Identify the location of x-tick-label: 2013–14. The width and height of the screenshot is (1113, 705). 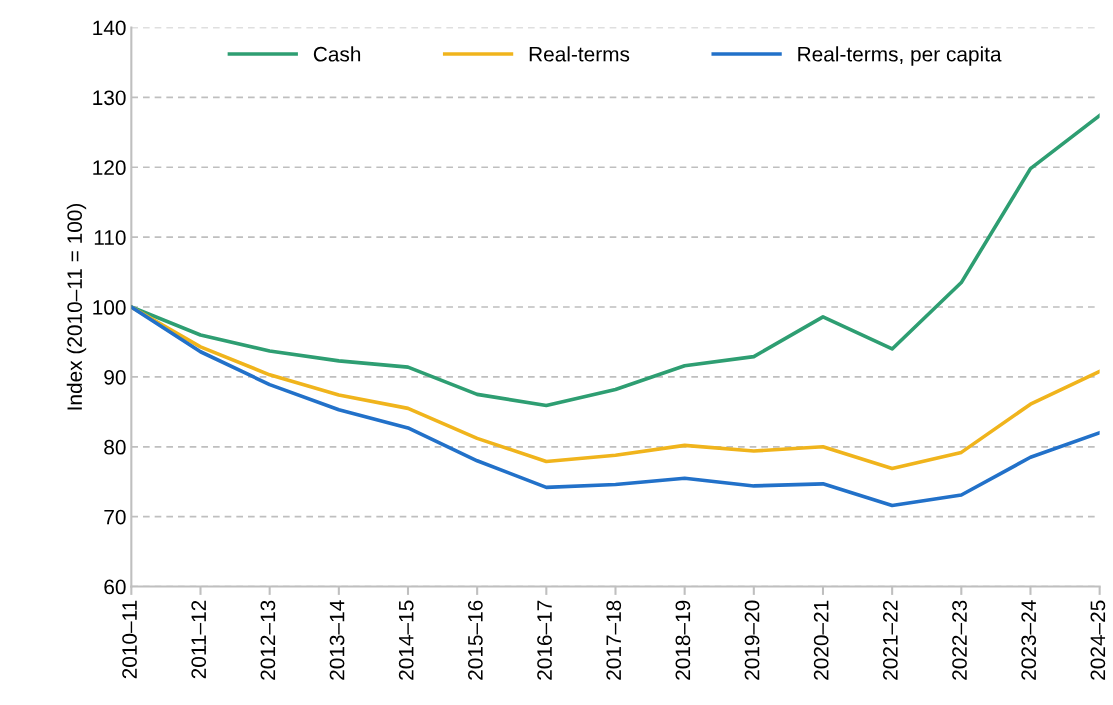
(337, 640).